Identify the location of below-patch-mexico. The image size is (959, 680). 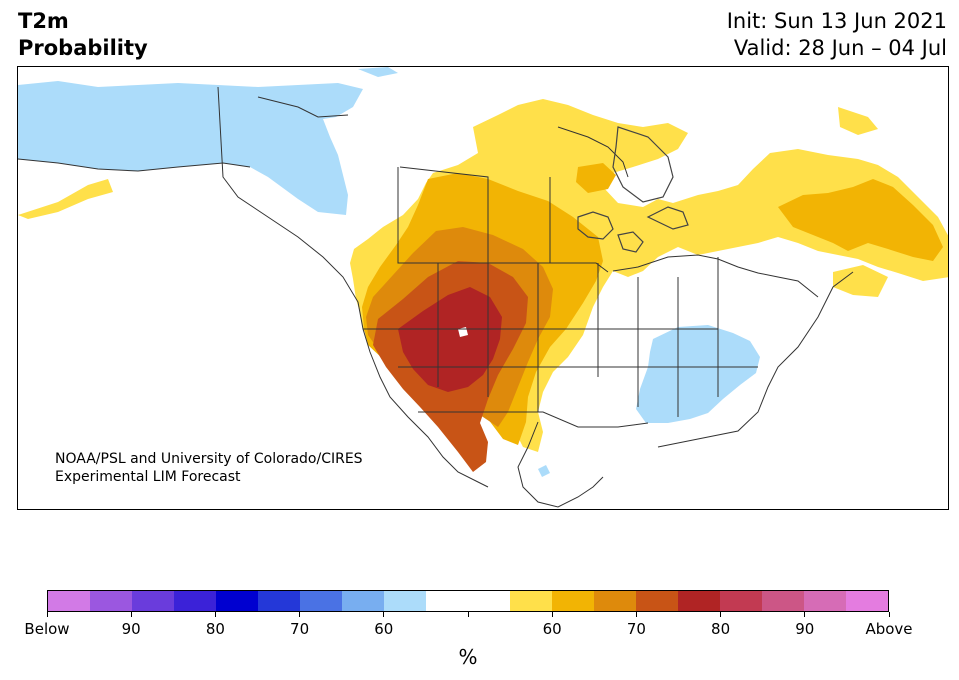
(544, 471).